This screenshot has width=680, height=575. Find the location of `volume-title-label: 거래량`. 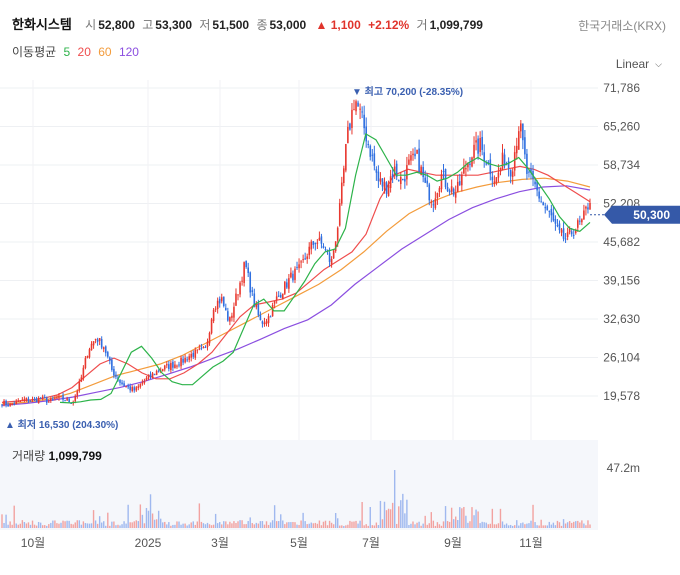

volume-title-label: 거래량 is located at coordinates (29, 456).